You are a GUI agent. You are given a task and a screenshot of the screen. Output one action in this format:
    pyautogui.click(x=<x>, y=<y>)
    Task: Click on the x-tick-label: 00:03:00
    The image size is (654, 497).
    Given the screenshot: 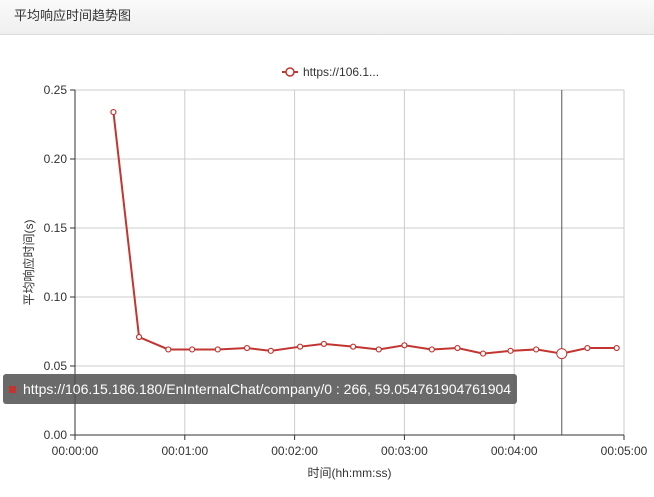 What is the action you would take?
    pyautogui.click(x=404, y=451)
    